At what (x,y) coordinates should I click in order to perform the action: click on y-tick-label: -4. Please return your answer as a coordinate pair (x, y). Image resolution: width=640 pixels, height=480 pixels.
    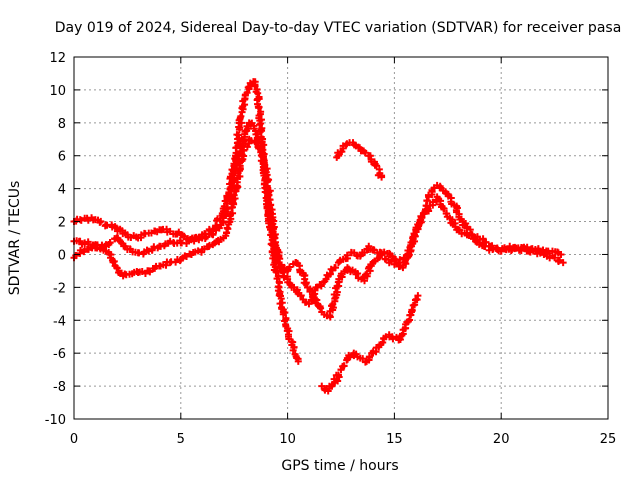
    Looking at the image, I should click on (59, 321).